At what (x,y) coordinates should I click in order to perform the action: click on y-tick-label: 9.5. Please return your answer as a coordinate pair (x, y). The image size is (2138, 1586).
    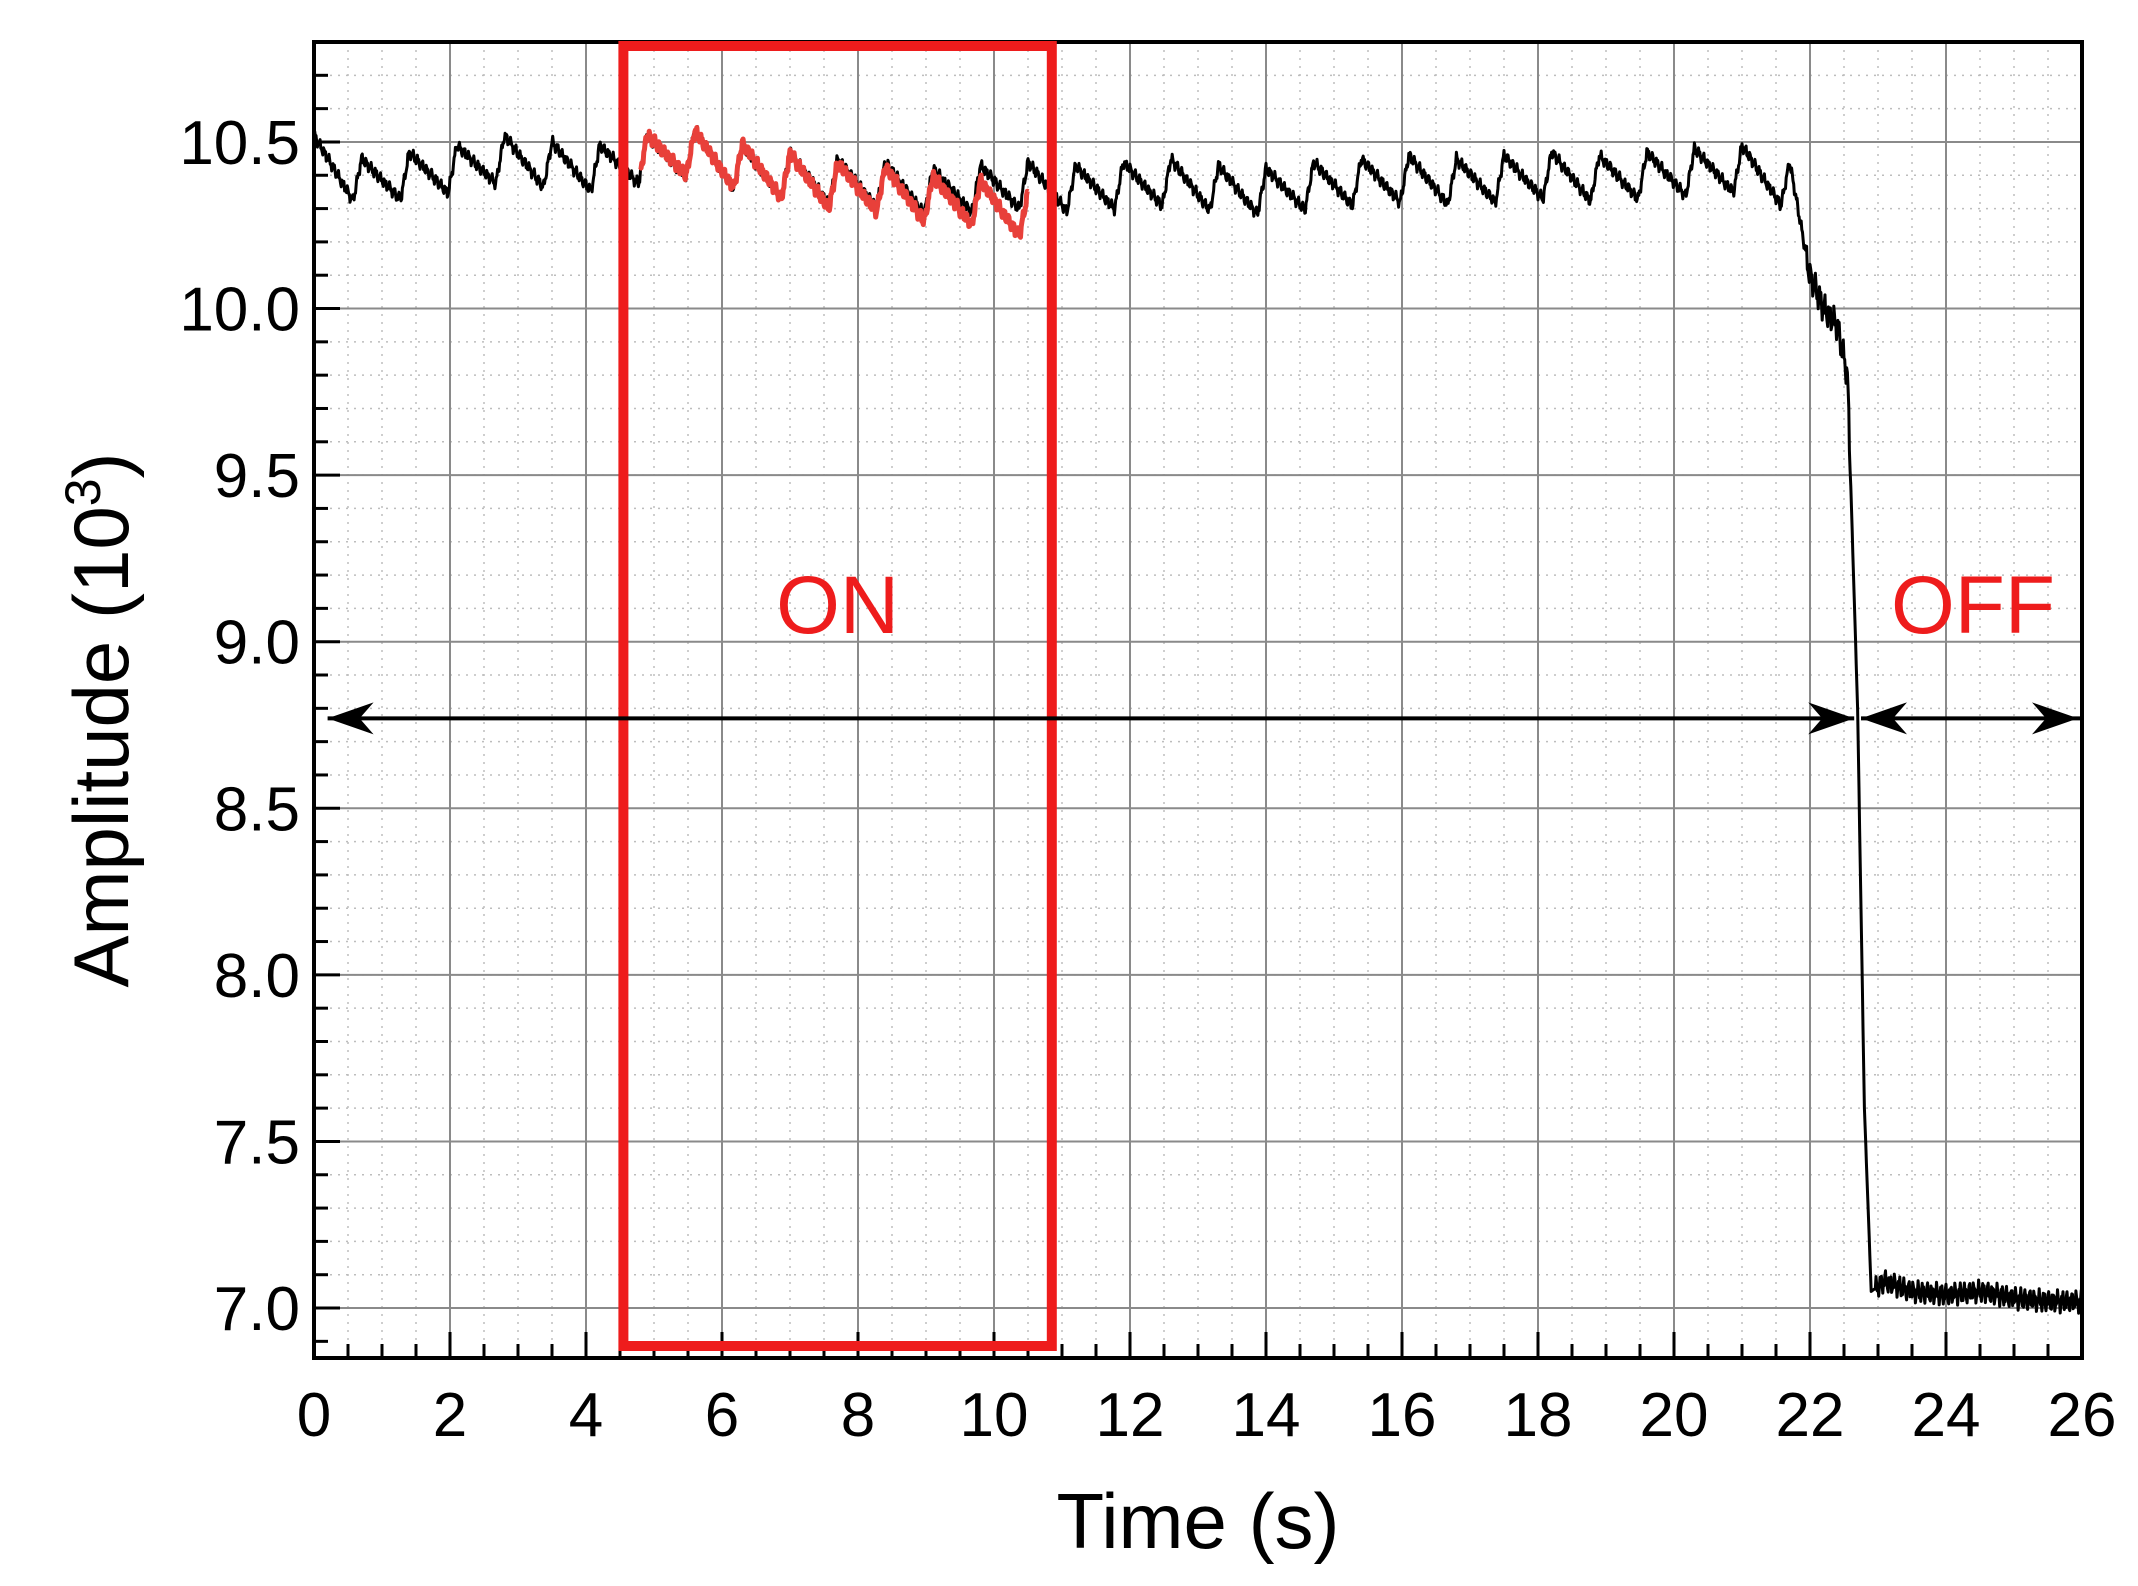
    Looking at the image, I should click on (257, 476).